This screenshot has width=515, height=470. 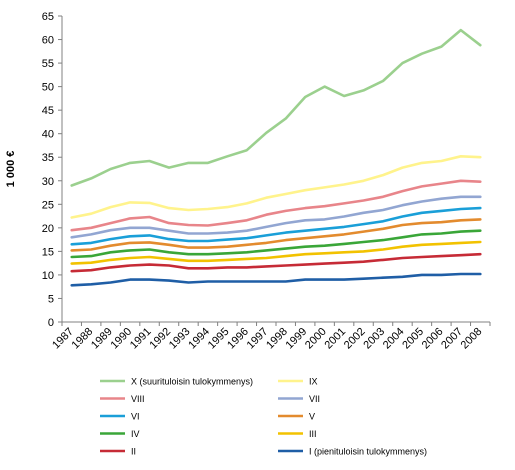 I want to click on x-tick-label: 2007, so click(x=452, y=339).